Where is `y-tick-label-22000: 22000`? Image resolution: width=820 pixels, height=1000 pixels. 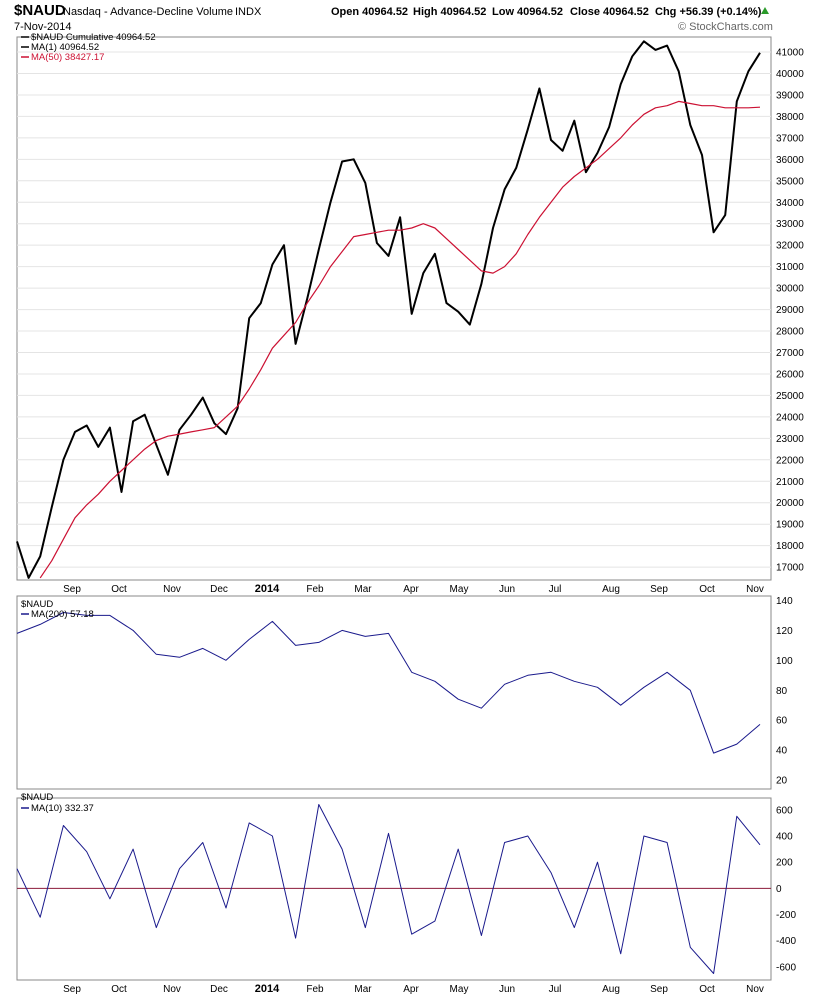 y-tick-label-22000: 22000 is located at coordinates (790, 460).